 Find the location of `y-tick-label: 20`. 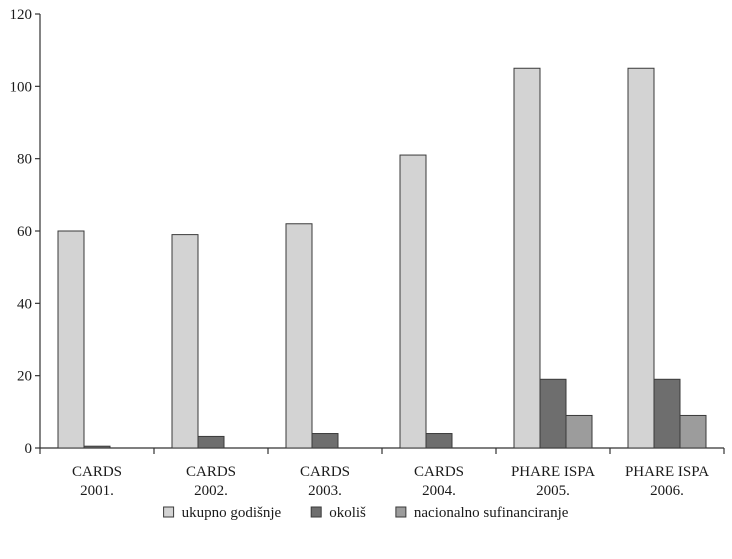

y-tick-label: 20 is located at coordinates (24, 377).